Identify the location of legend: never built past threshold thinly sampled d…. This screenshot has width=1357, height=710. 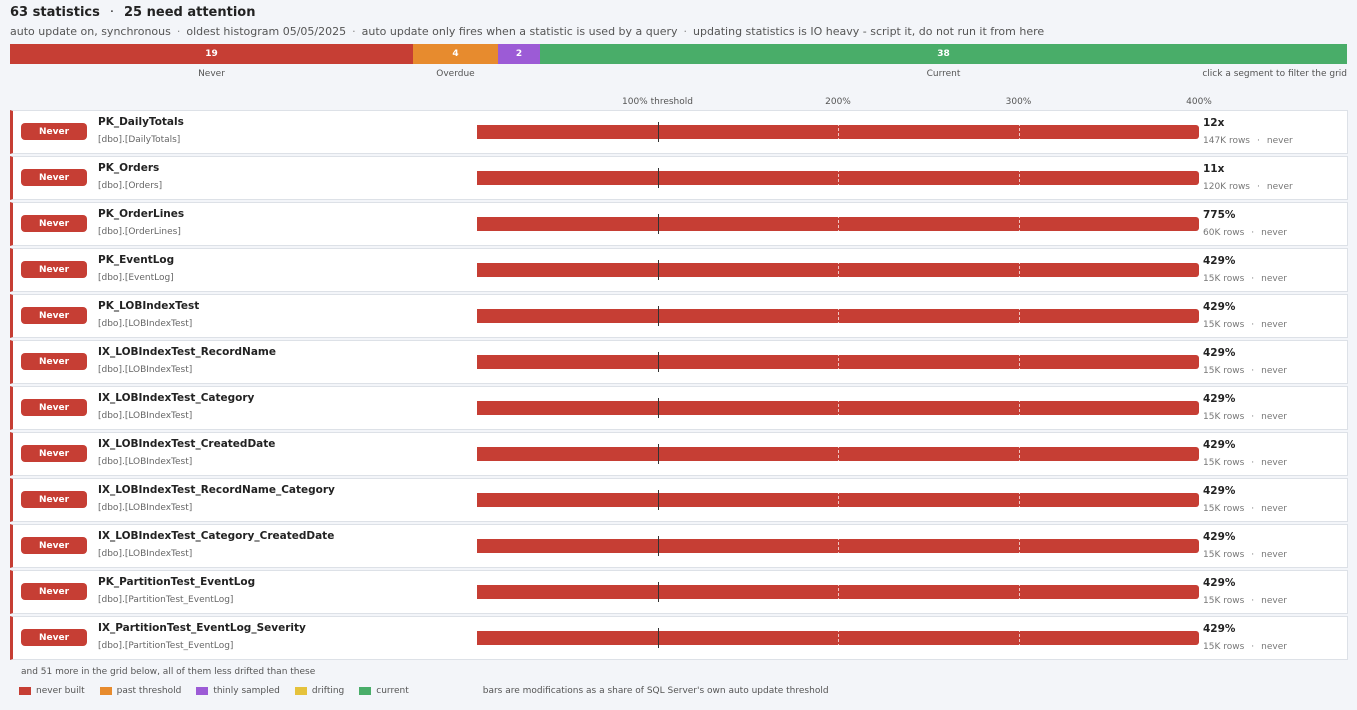
(424, 691).